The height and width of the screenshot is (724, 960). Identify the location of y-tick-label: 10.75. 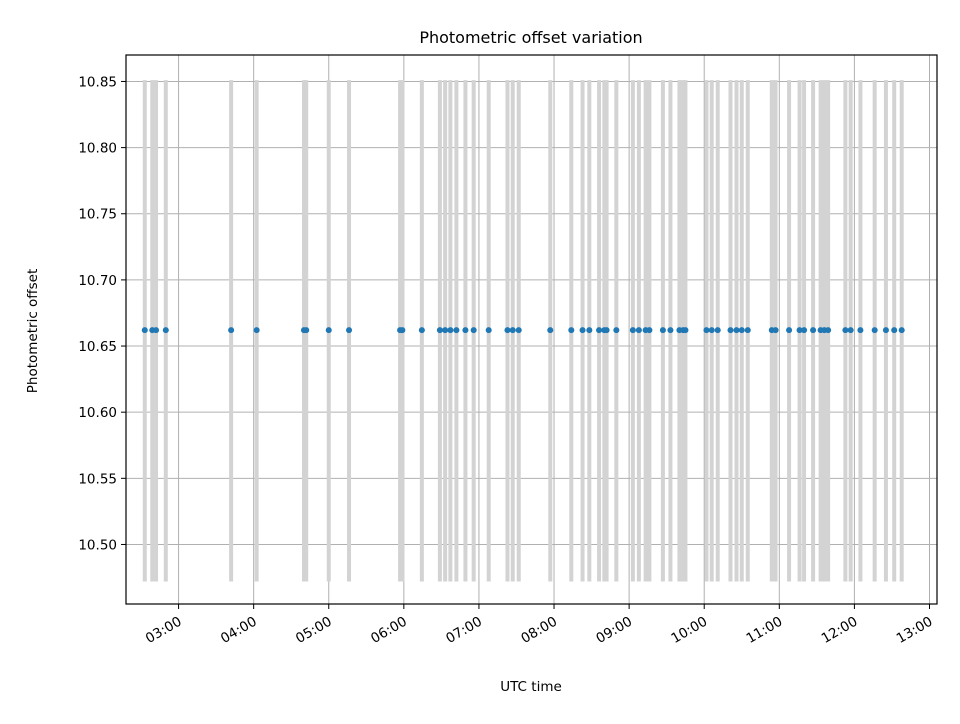
(97, 215).